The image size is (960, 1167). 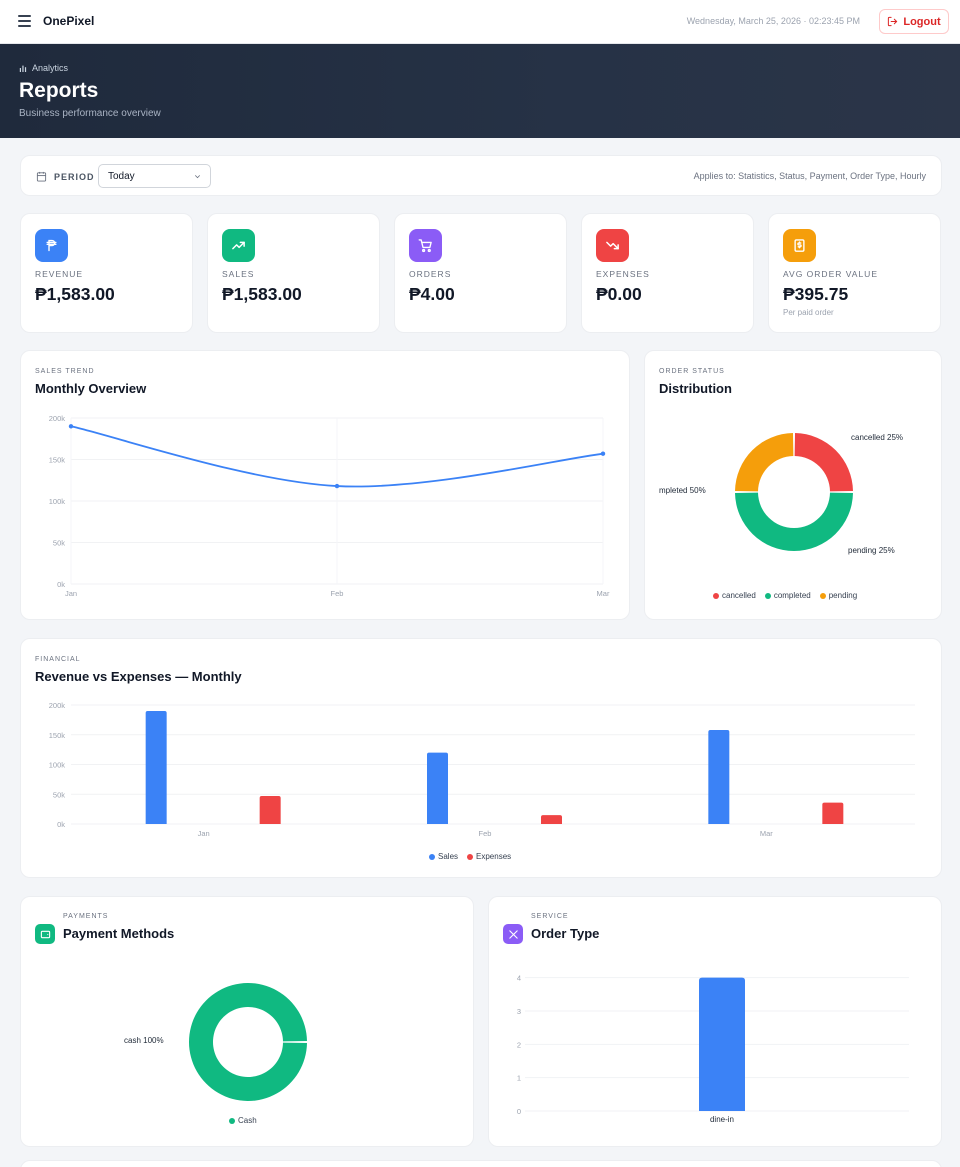 I want to click on period-label: PERIOD, so click(x=65, y=176).